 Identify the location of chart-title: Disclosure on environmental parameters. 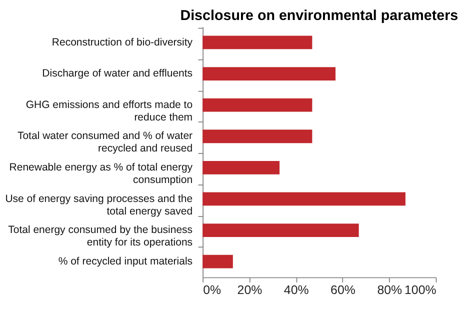
(319, 16).